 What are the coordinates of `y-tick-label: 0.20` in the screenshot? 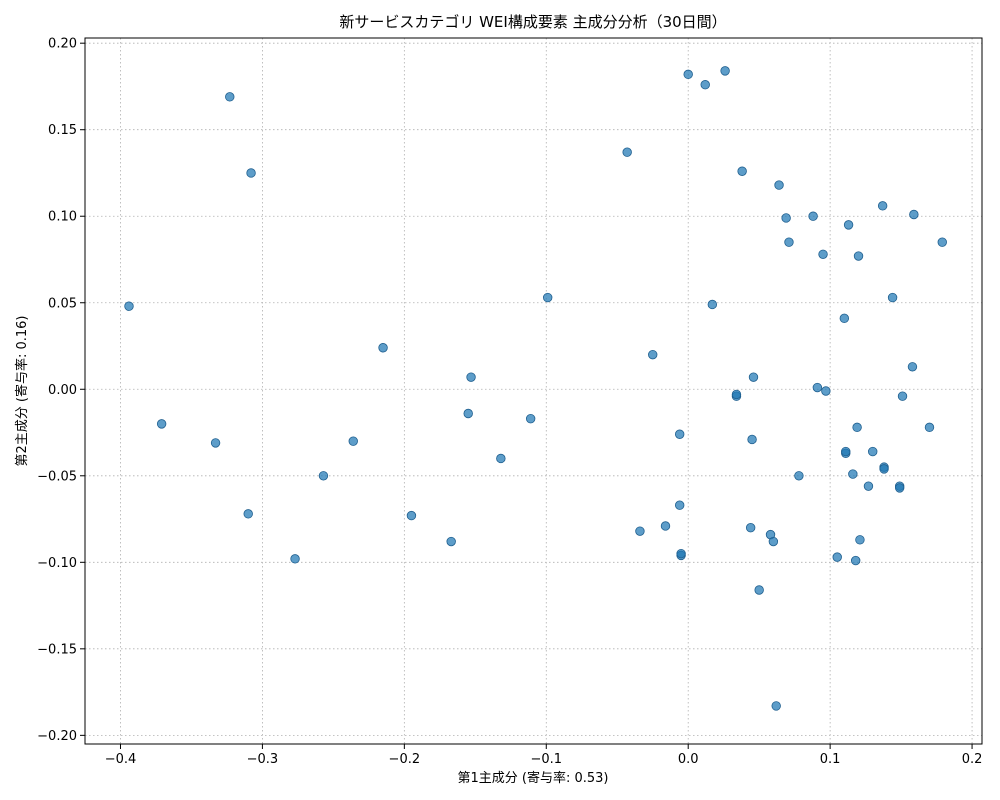 It's located at (62, 44).